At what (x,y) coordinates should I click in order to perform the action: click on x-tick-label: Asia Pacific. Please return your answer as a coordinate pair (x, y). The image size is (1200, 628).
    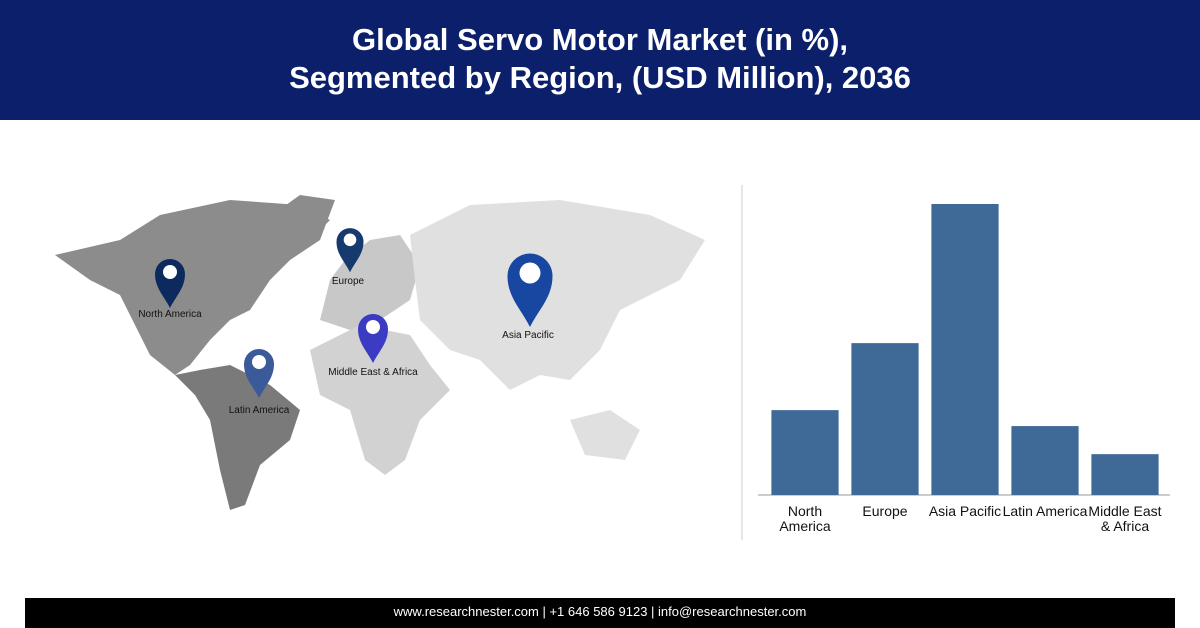
    Looking at the image, I should click on (965, 511).